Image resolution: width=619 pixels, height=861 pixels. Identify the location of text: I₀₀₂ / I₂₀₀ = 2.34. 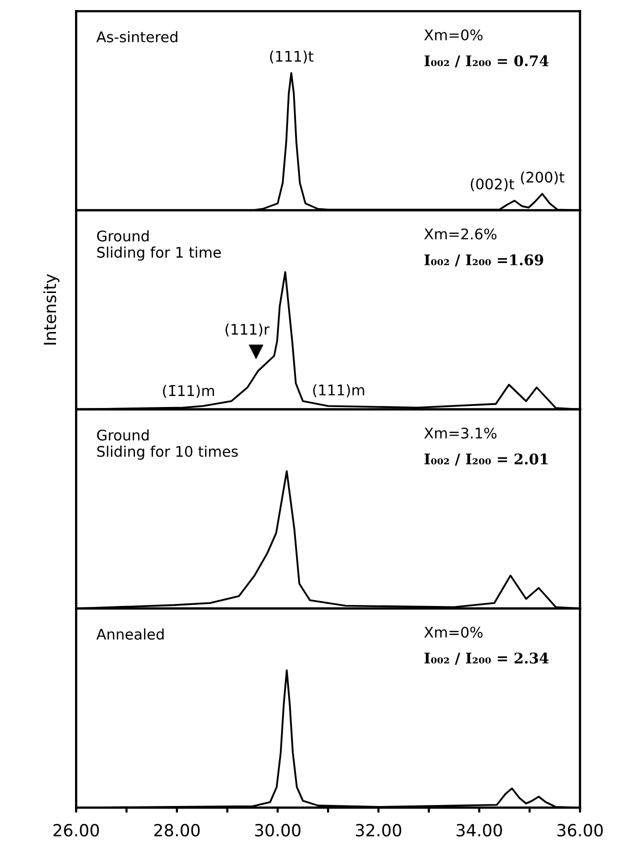
(486, 658).